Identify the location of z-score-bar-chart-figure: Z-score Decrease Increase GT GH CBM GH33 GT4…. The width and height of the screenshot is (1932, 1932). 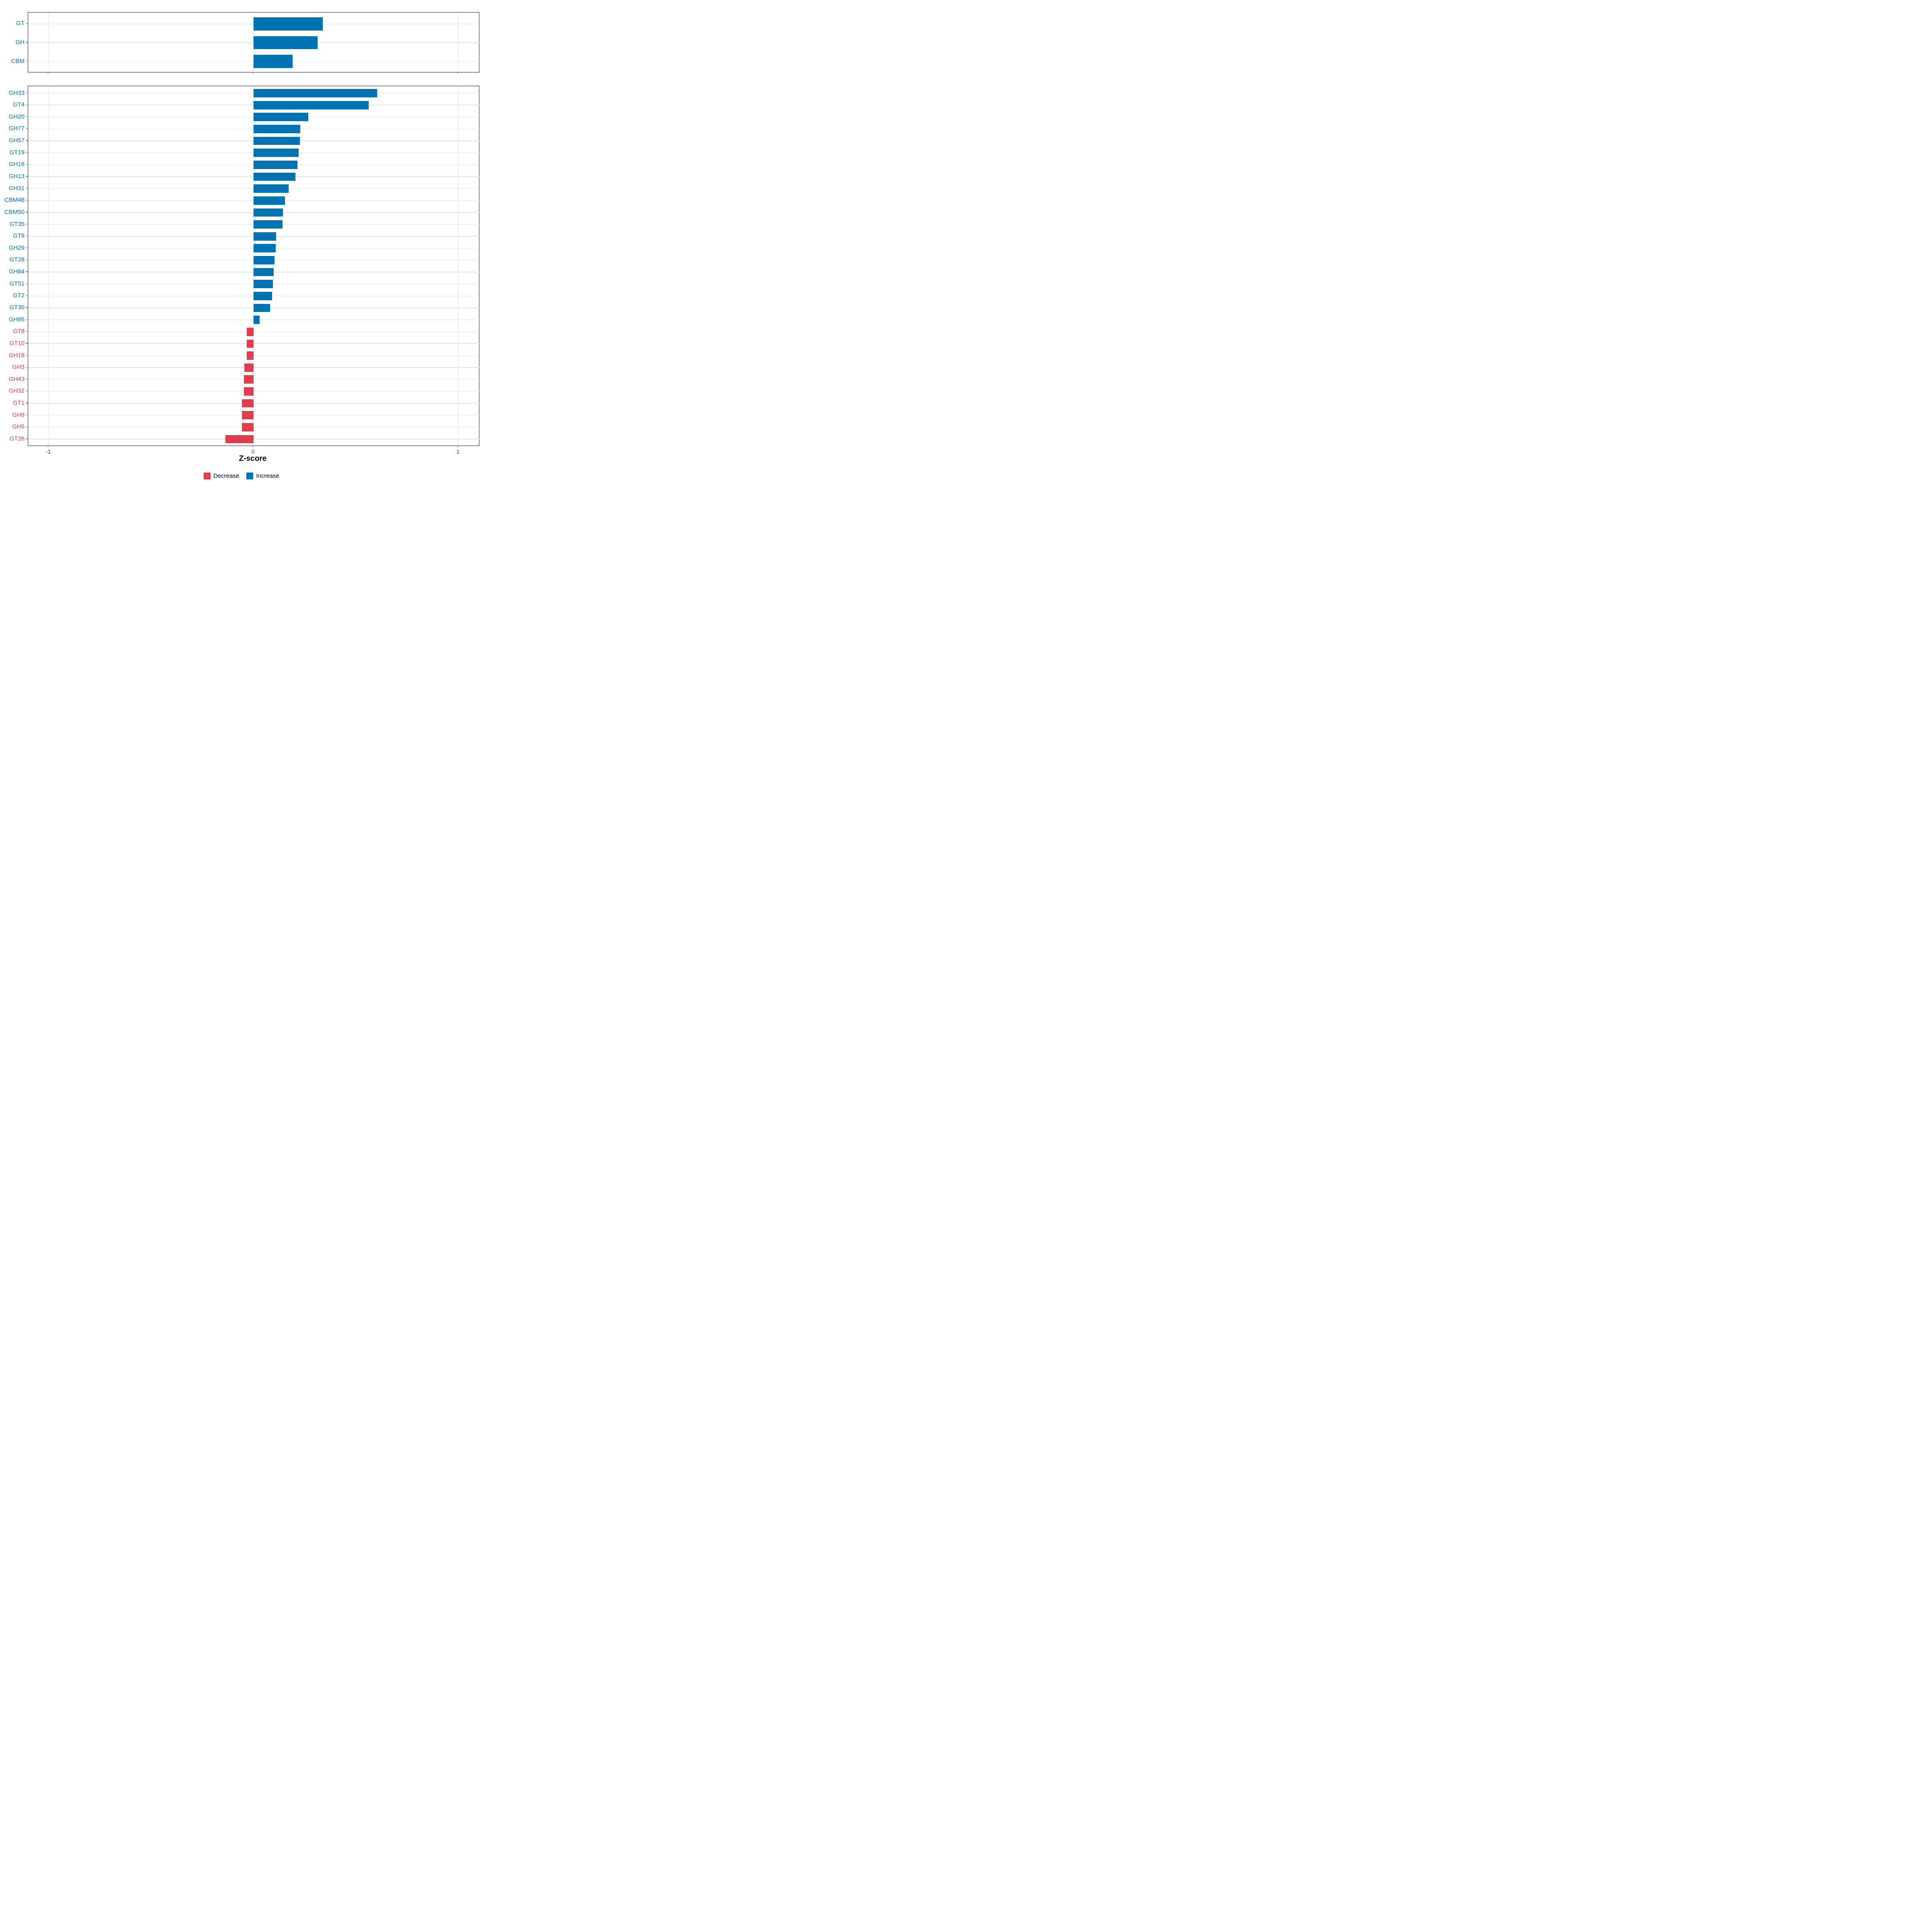
(242, 242).